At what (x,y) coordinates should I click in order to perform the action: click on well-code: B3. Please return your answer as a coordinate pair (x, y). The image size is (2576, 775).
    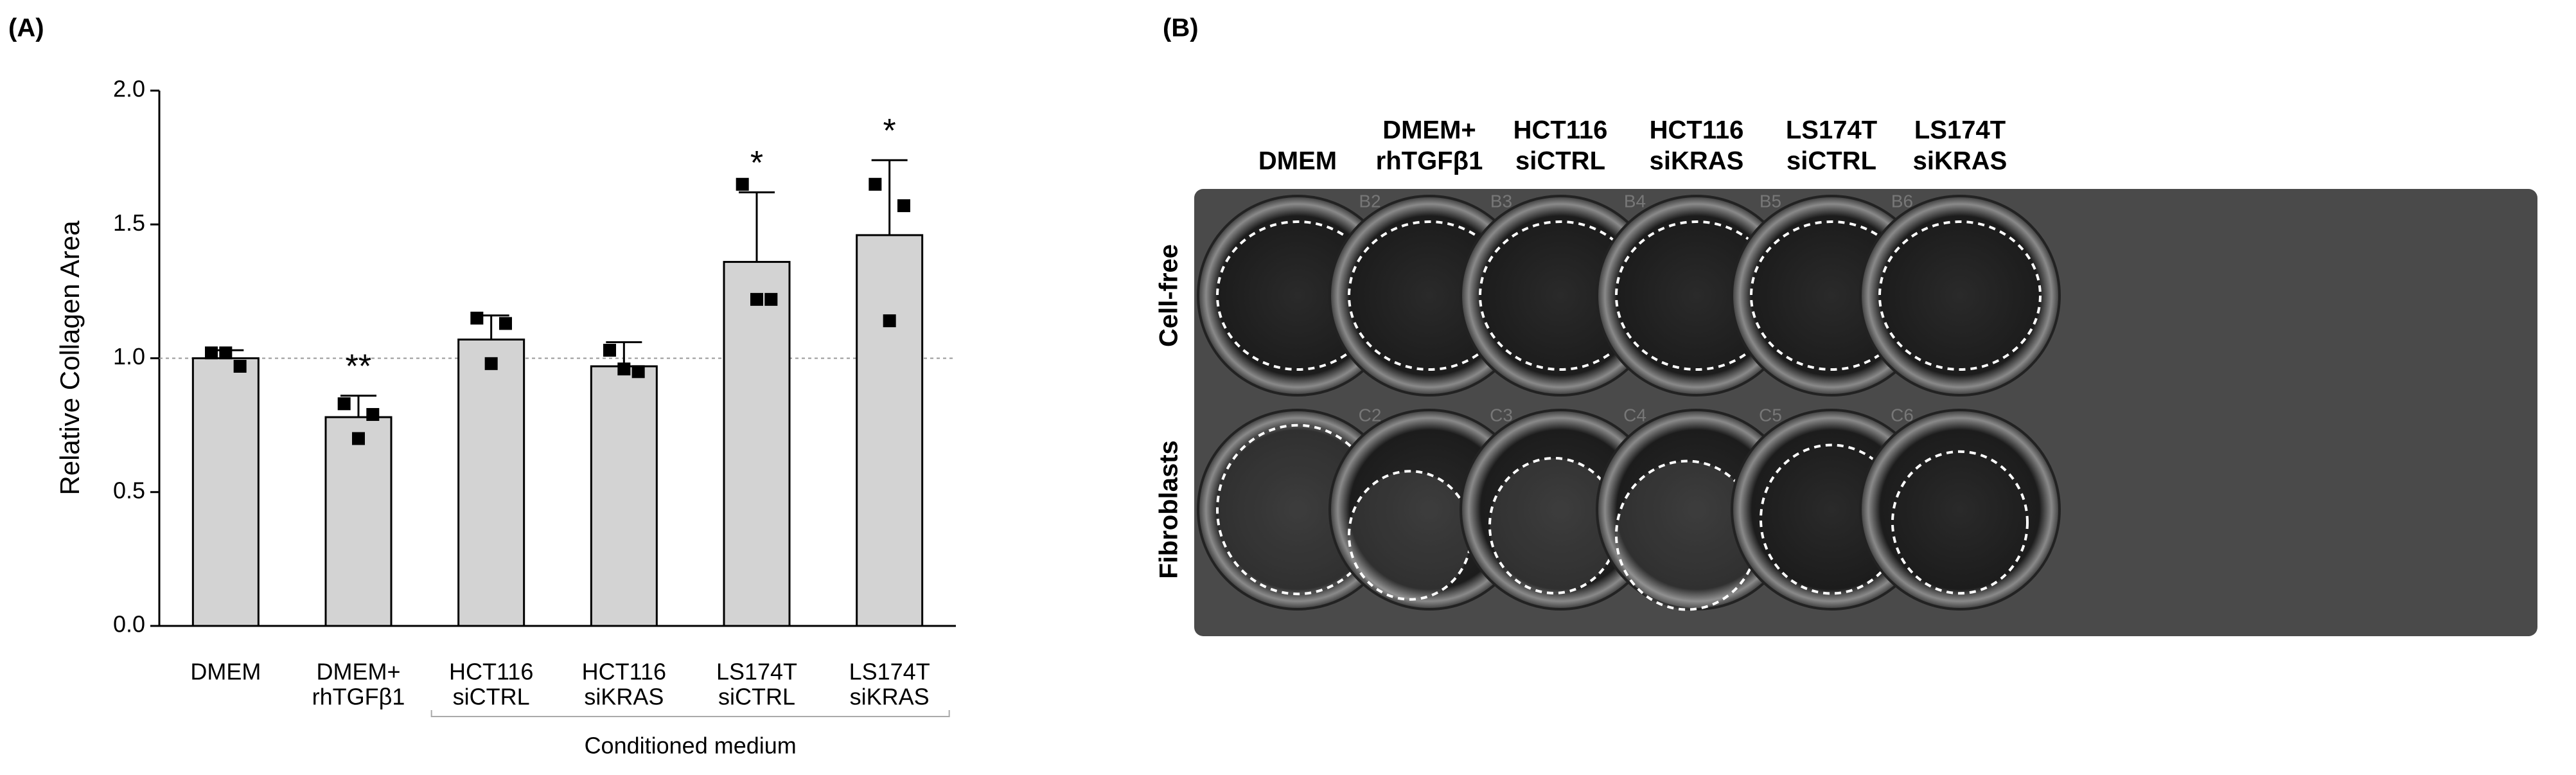
    Looking at the image, I should click on (1501, 201).